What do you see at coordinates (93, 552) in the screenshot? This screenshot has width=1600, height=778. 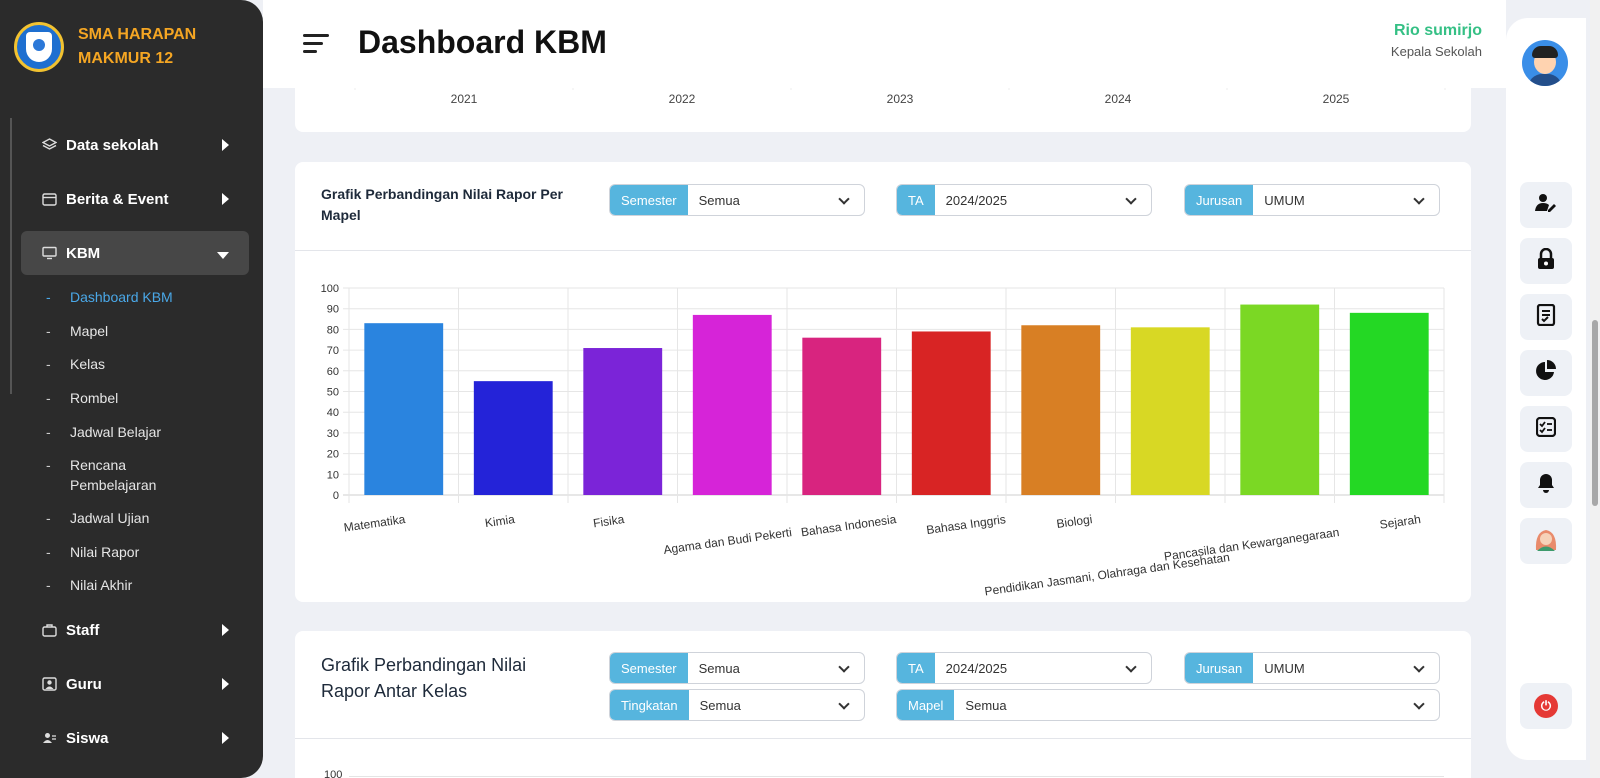 I see `sub-nilai-rapor: - Nilai Rapor` at bounding box center [93, 552].